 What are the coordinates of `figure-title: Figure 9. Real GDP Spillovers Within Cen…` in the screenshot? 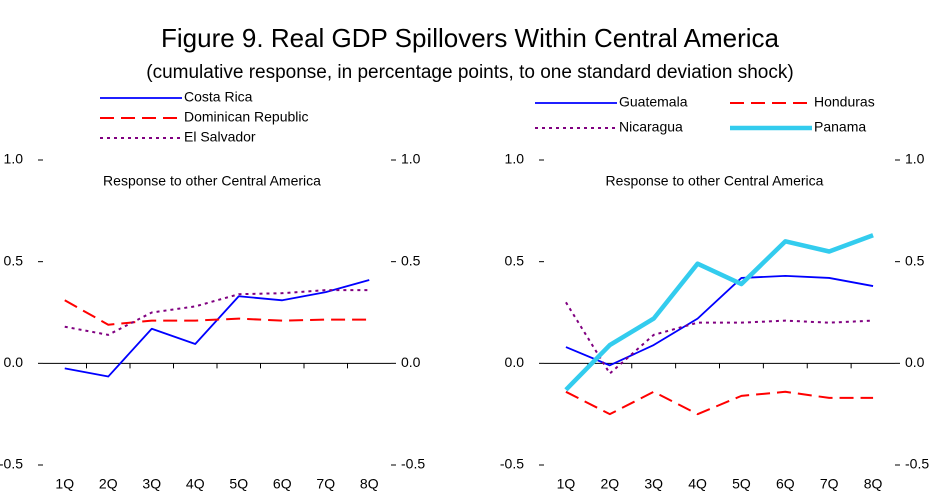 It's located at (470, 38).